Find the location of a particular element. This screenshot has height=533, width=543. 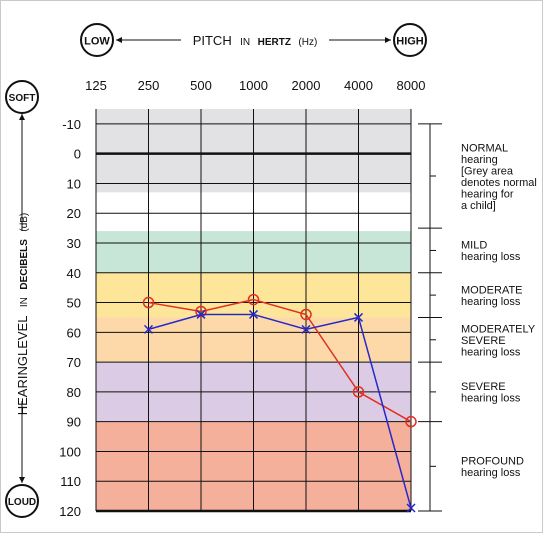

freq-label-250: 250 is located at coordinates (149, 85).